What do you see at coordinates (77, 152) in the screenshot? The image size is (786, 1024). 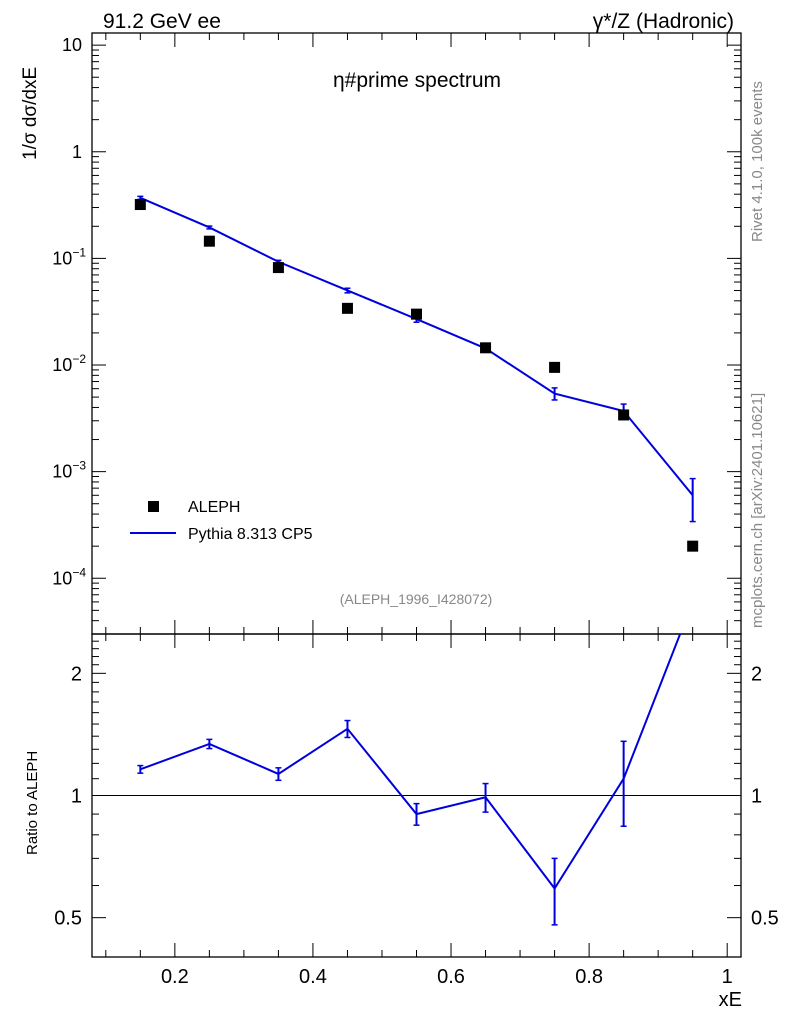 I see `main-y-tick-label: 1` at bounding box center [77, 152].